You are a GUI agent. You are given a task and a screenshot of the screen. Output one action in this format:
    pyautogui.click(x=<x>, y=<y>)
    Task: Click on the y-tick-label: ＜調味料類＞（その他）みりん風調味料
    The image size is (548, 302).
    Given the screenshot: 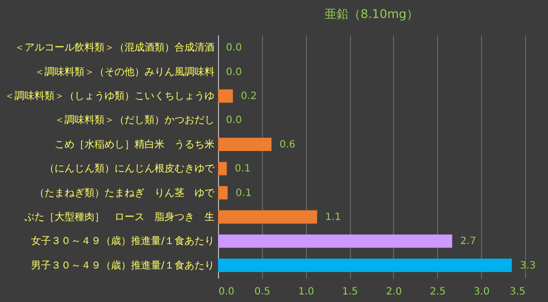 What is the action you would take?
    pyautogui.click(x=124, y=72)
    